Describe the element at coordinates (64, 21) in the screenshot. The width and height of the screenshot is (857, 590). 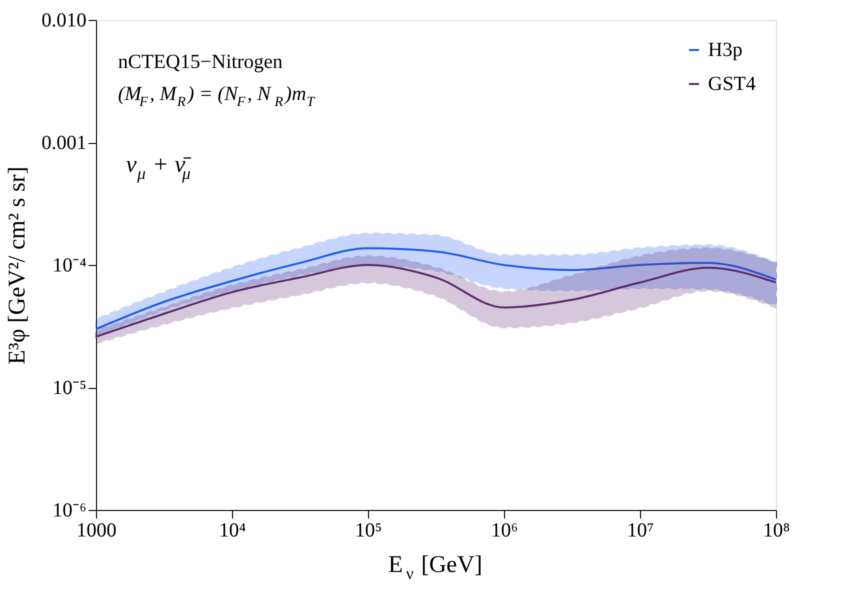
I see `y-tick-label: 0.010` at that location.